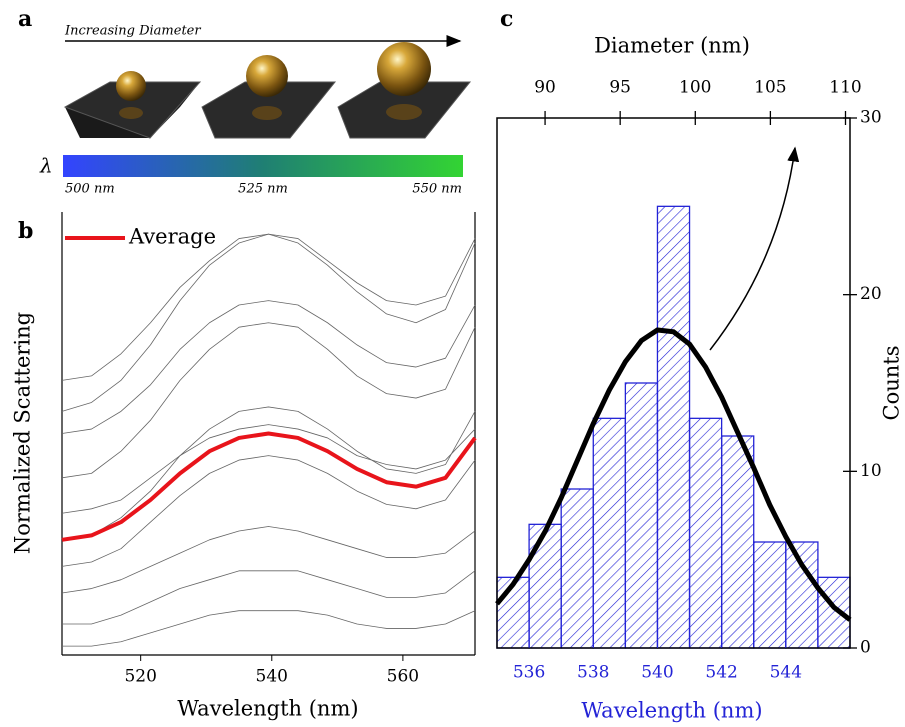 The height and width of the screenshot is (727, 905). Describe the element at coordinates (845, 88) in the screenshot. I see `x2-tick-label: 110` at that location.